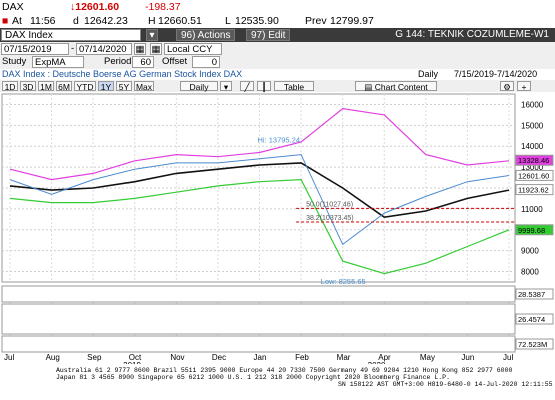 The width and height of the screenshot is (555, 400). What do you see at coordinates (507, 86) in the screenshot?
I see `settings-icon: ⚙` at bounding box center [507, 86].